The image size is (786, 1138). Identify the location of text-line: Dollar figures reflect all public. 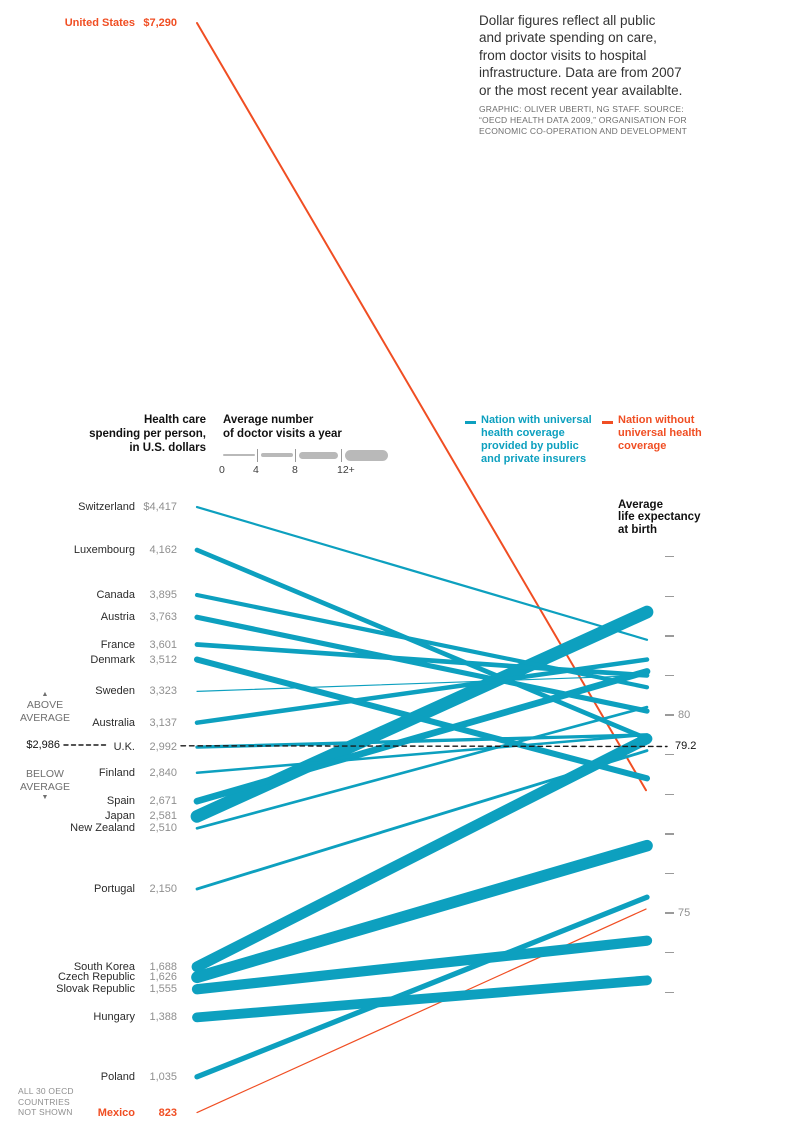
(567, 20).